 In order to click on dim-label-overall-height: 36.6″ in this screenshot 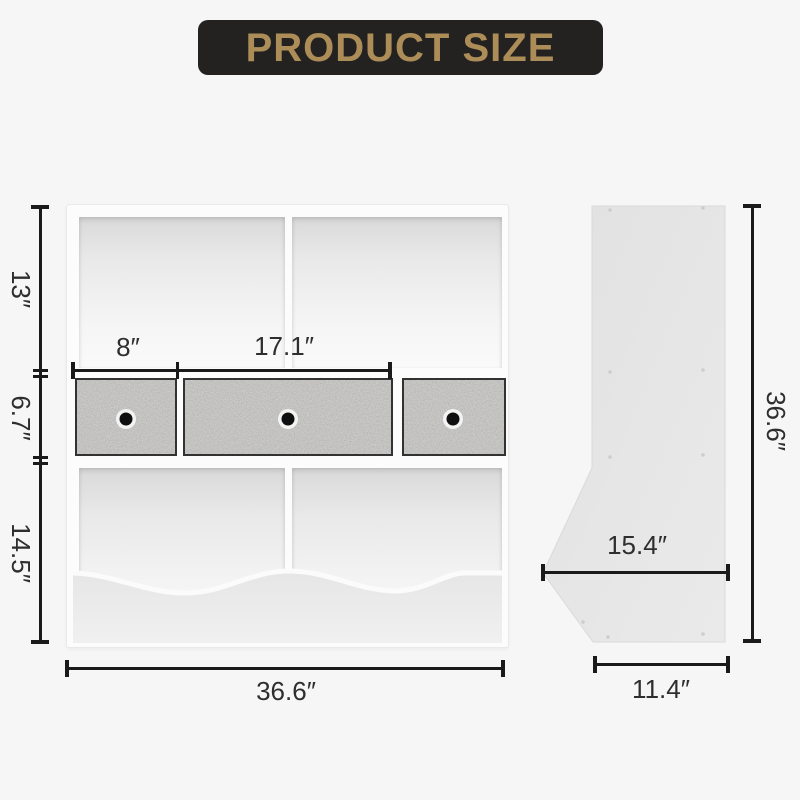, I will do `click(776, 421)`.